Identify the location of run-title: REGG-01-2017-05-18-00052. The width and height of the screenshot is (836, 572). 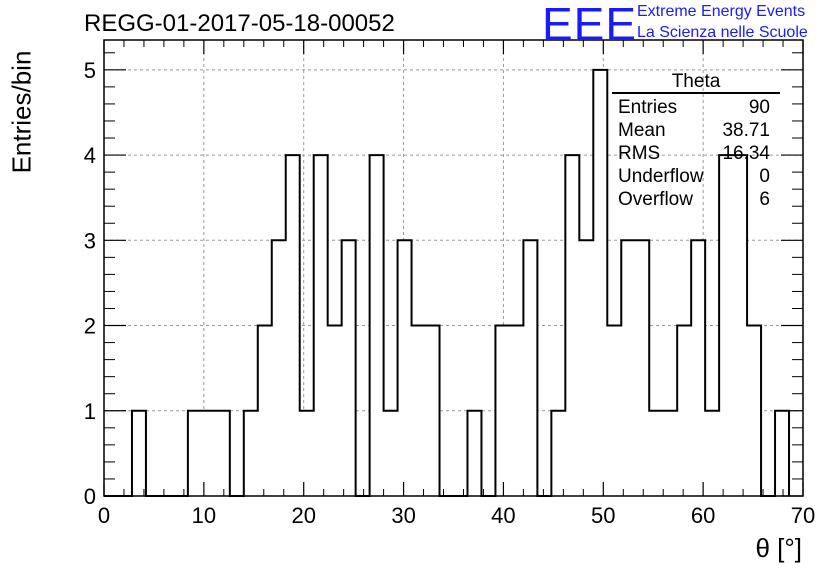
(239, 23).